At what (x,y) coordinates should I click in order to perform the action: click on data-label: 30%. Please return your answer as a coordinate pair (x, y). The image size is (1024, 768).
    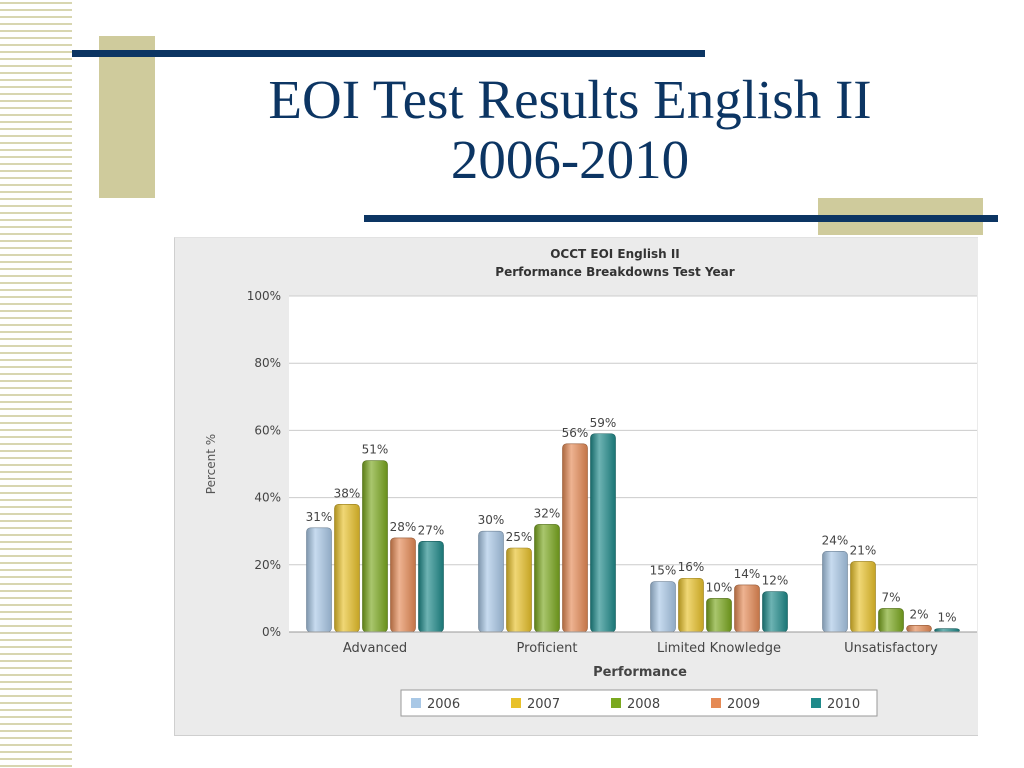
    Looking at the image, I should click on (491, 520).